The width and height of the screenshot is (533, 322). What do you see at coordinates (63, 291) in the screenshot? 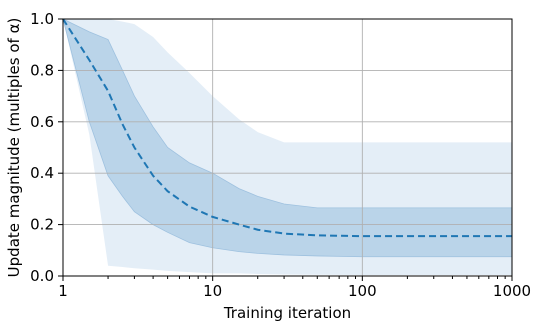
I see `x-tick-label: 1` at bounding box center [63, 291].